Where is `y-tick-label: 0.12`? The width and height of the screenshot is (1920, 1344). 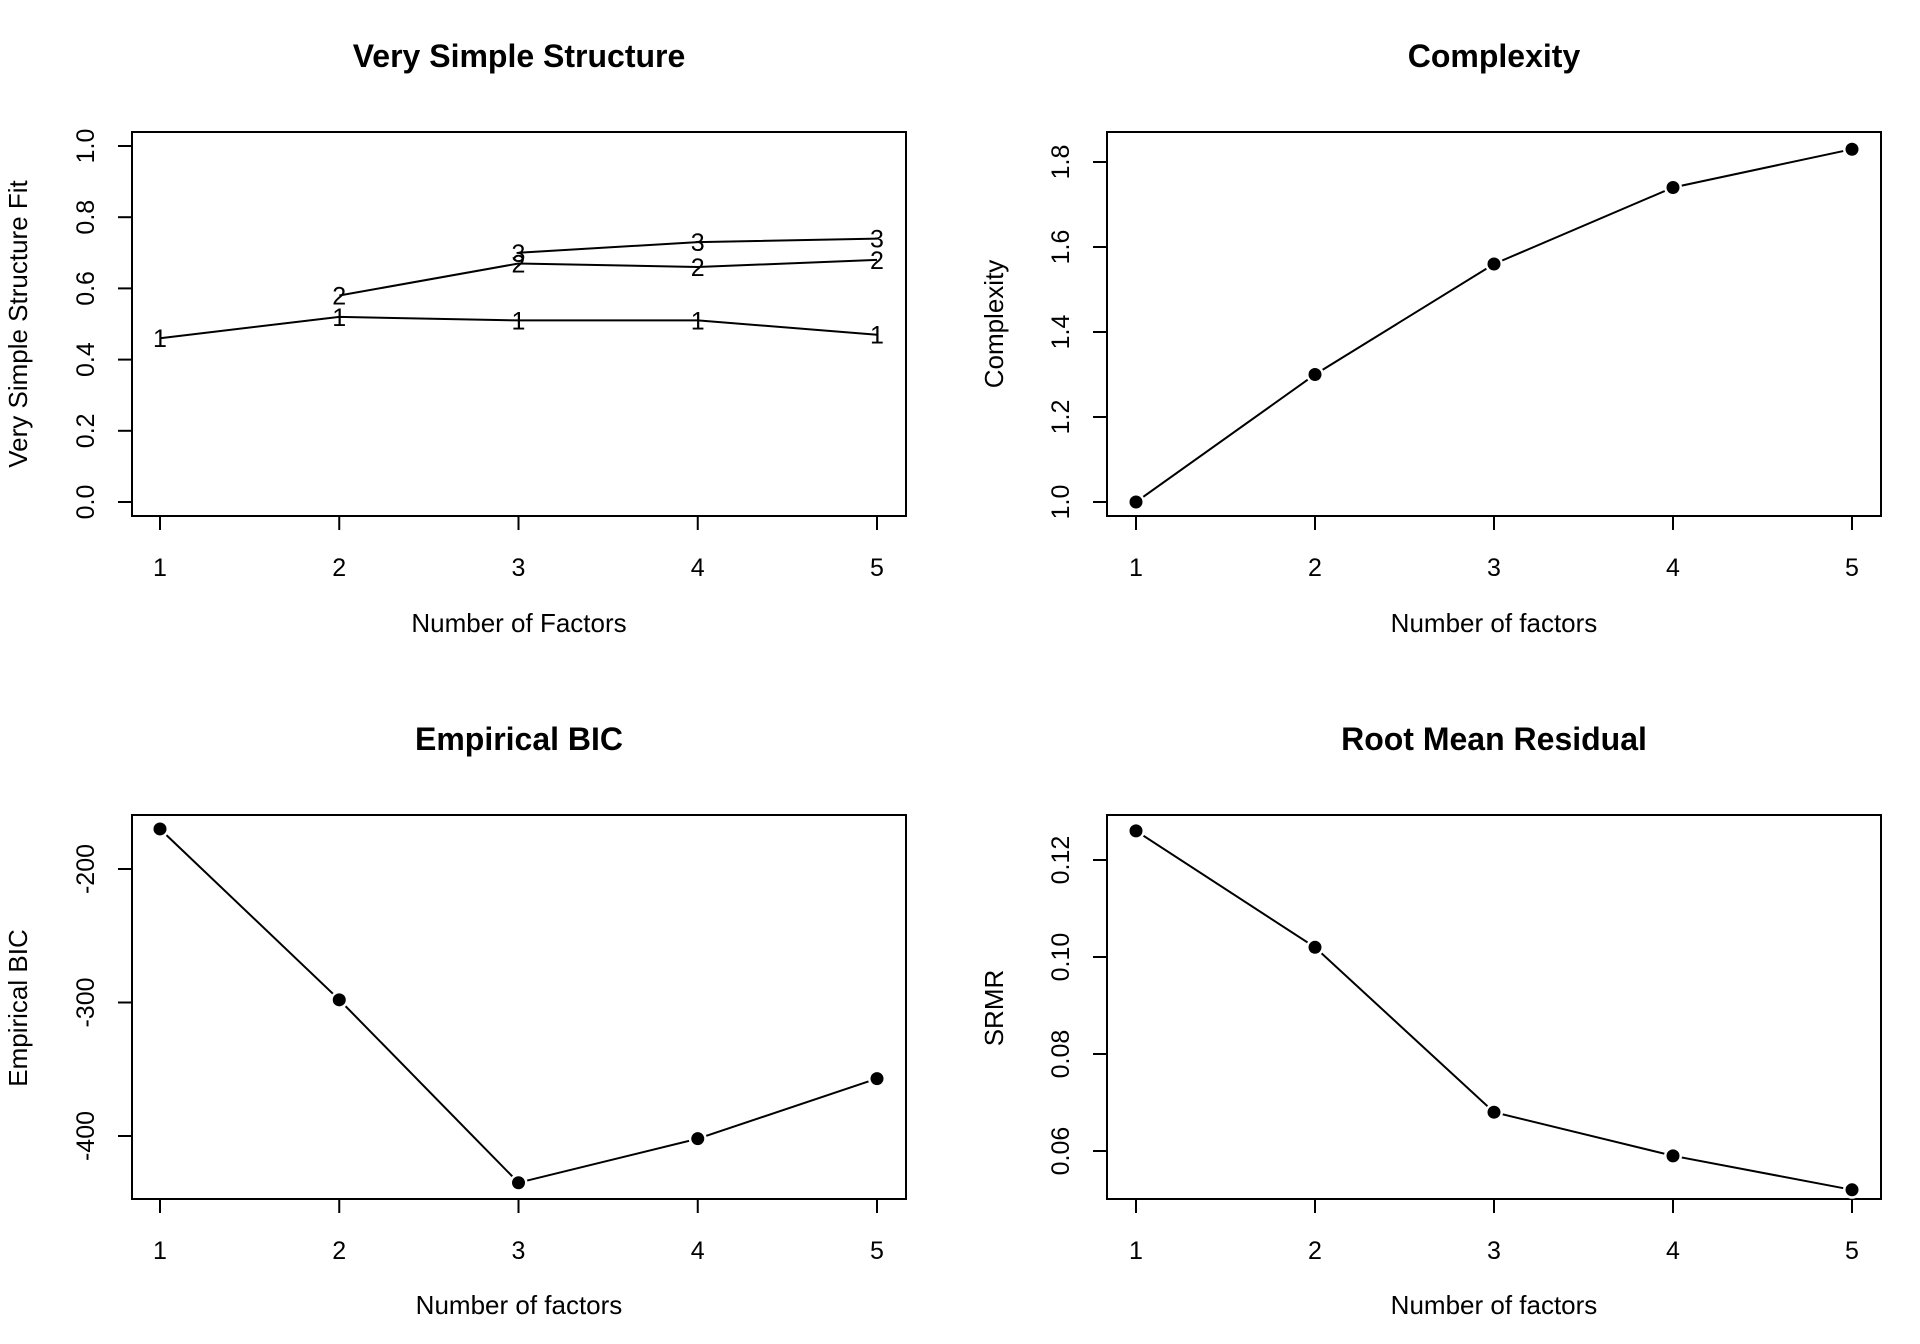
y-tick-label: 0.12 is located at coordinates (1061, 860).